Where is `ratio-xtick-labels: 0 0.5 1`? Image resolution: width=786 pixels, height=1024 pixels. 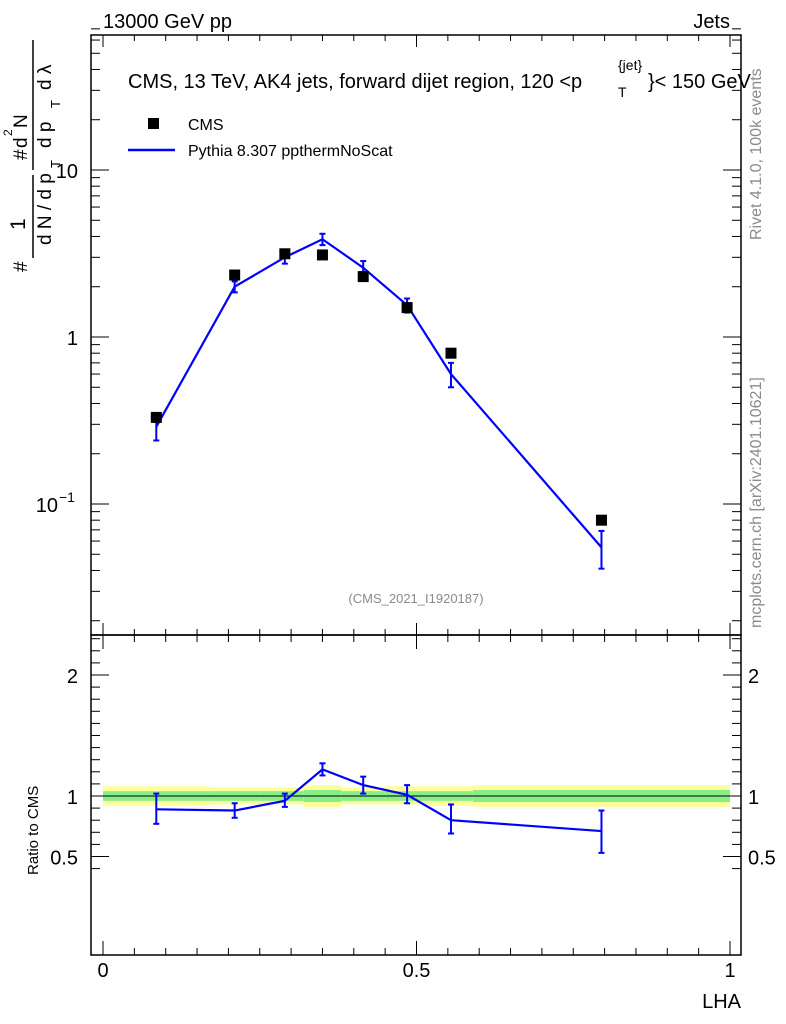
ratio-xtick-labels: 0 0.5 1 is located at coordinates (416, 971).